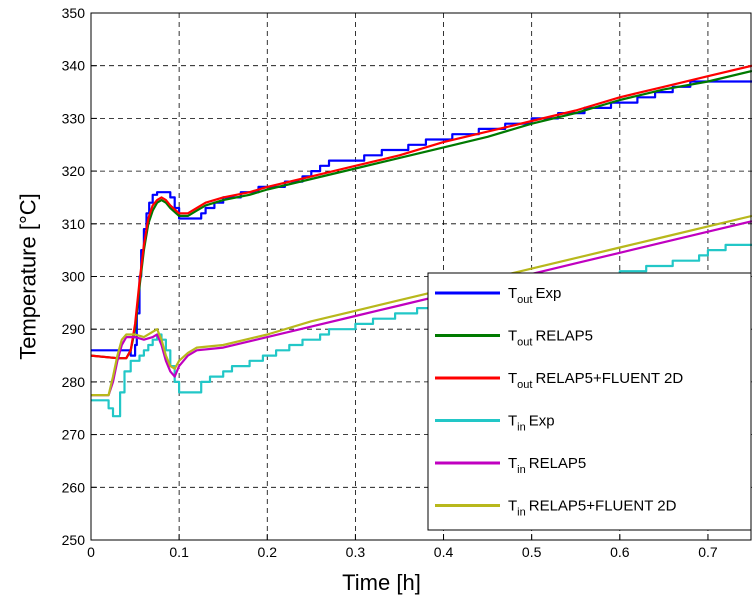  What do you see at coordinates (550, 338) in the screenshot?
I see `legend-label-tout-relap5: Tout RELAP5` at bounding box center [550, 338].